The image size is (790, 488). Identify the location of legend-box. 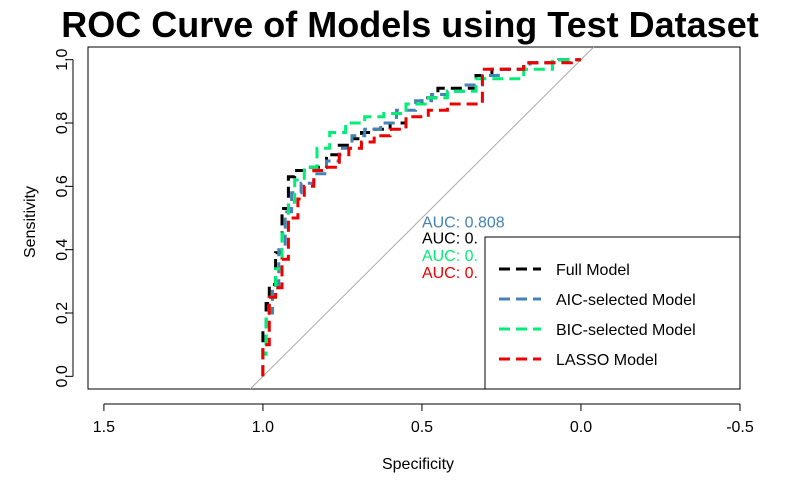
(612, 313).